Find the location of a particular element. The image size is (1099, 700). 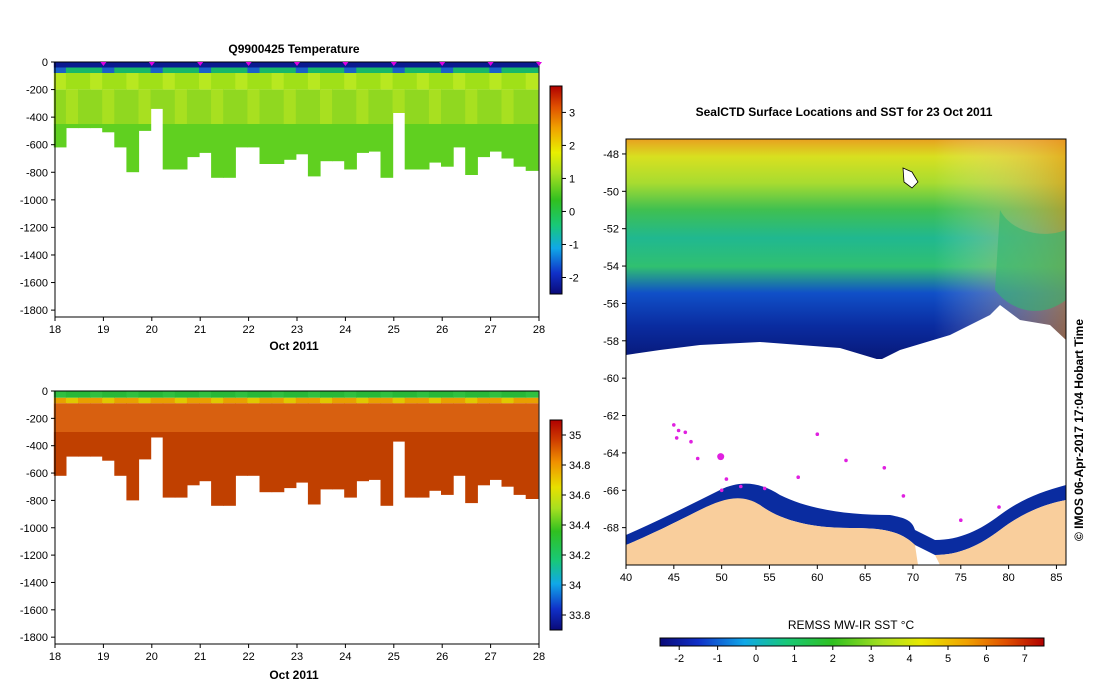

colorbar-tick-label: 34.4 is located at coordinates (579, 526).